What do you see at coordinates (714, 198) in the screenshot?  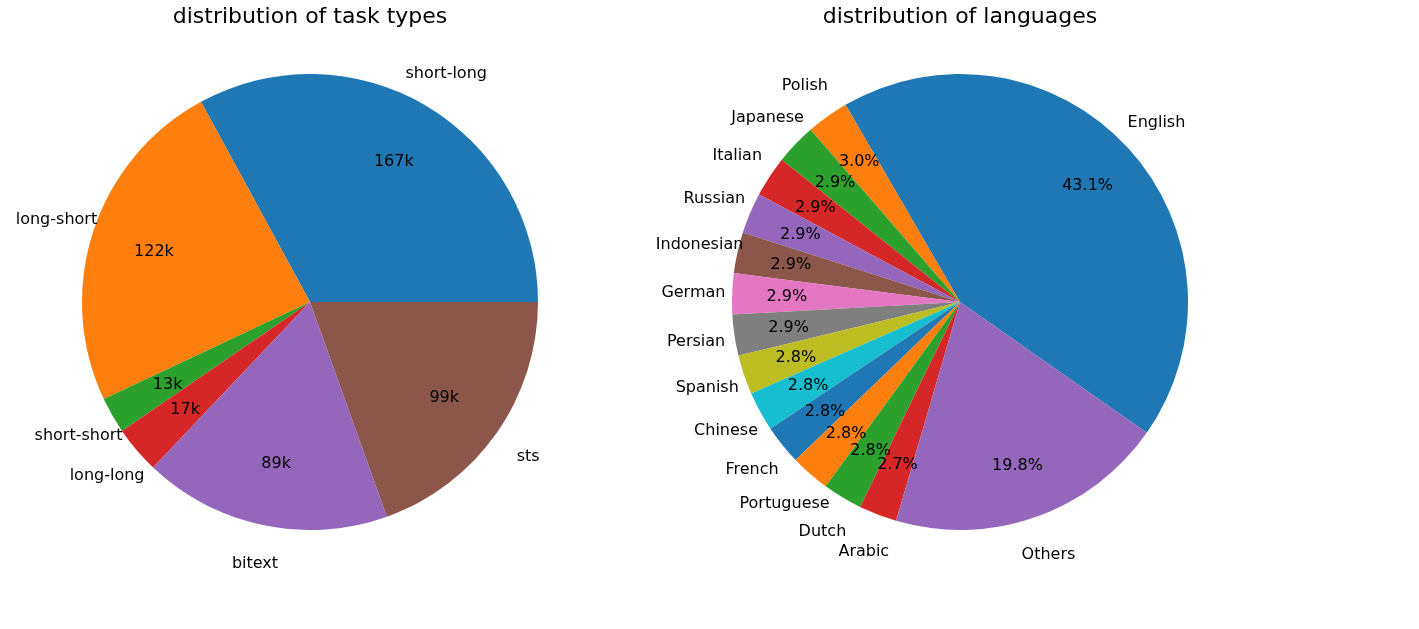 I see `slice-label: Russian` at bounding box center [714, 198].